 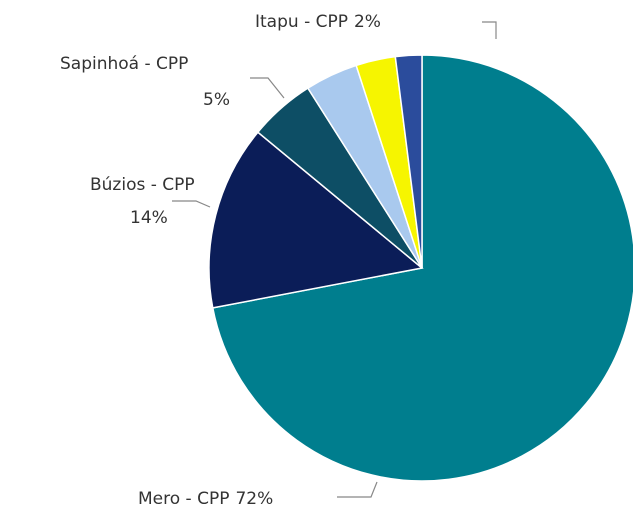 What do you see at coordinates (142, 185) in the screenshot?
I see `category-label: Búzios - CPP` at bounding box center [142, 185].